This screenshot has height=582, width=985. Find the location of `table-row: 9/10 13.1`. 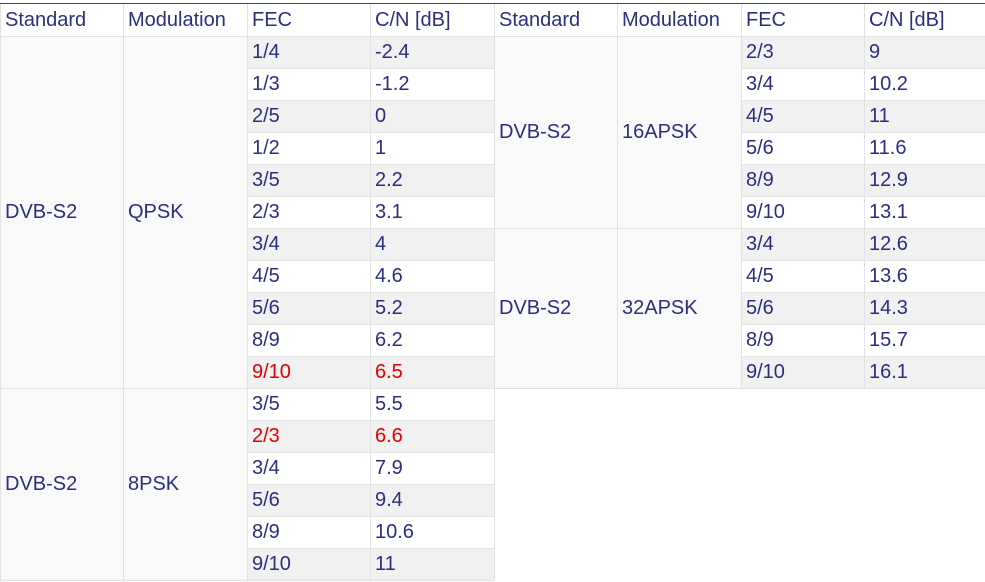

table-row: 9/10 13.1 is located at coordinates (740, 212).